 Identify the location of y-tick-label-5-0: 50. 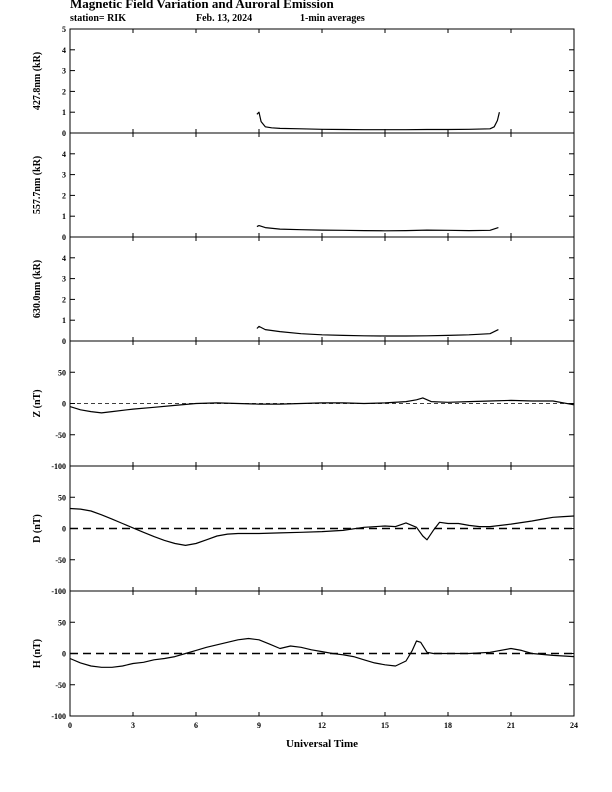
(62, 622).